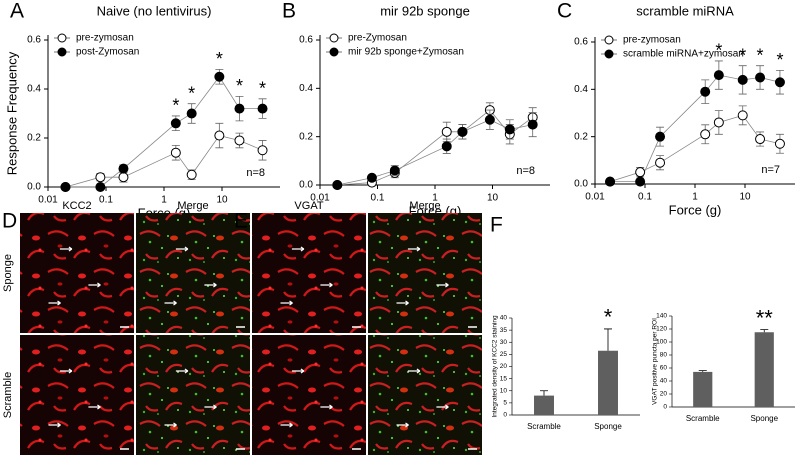 This screenshot has height=475, width=800. What do you see at coordinates (505, 403) in the screenshot?
I see `y-tick-label: 5` at bounding box center [505, 403].